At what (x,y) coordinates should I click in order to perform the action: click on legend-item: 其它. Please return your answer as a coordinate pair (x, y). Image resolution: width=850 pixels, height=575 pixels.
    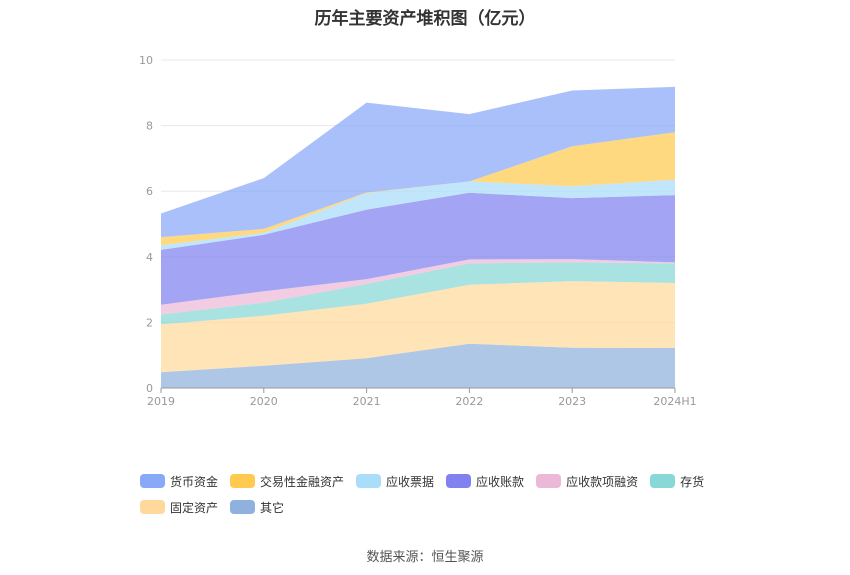
    Looking at the image, I should click on (257, 507).